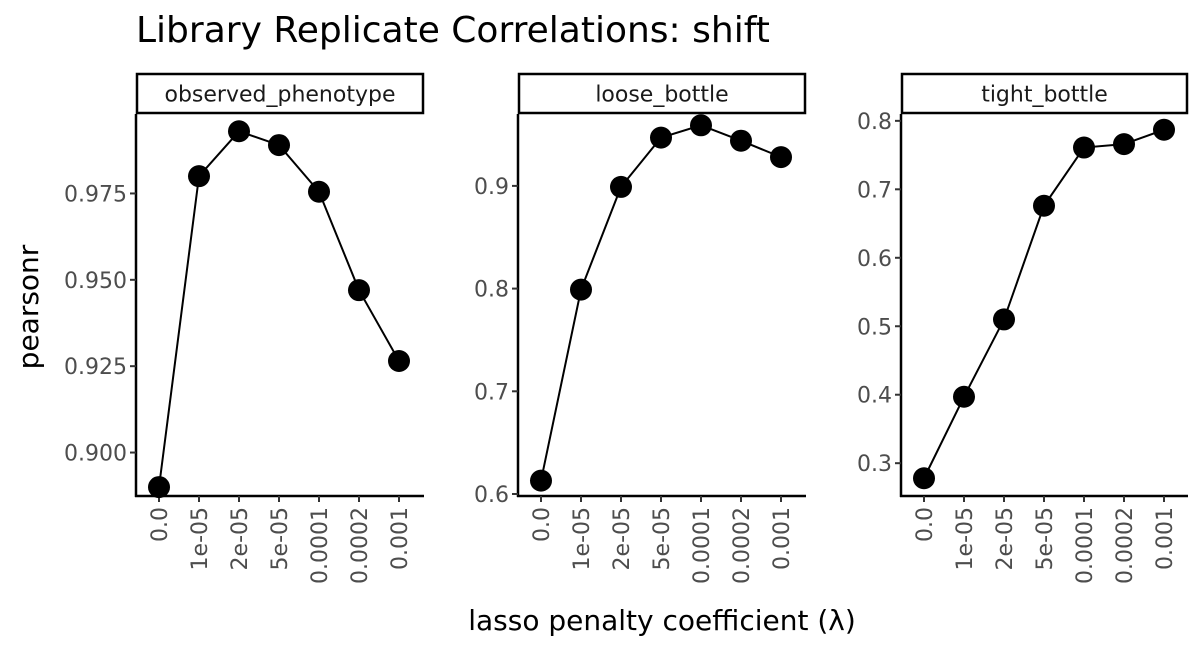  Describe the element at coordinates (28, 306) in the screenshot. I see `y-axis-title: pearsonr` at that location.